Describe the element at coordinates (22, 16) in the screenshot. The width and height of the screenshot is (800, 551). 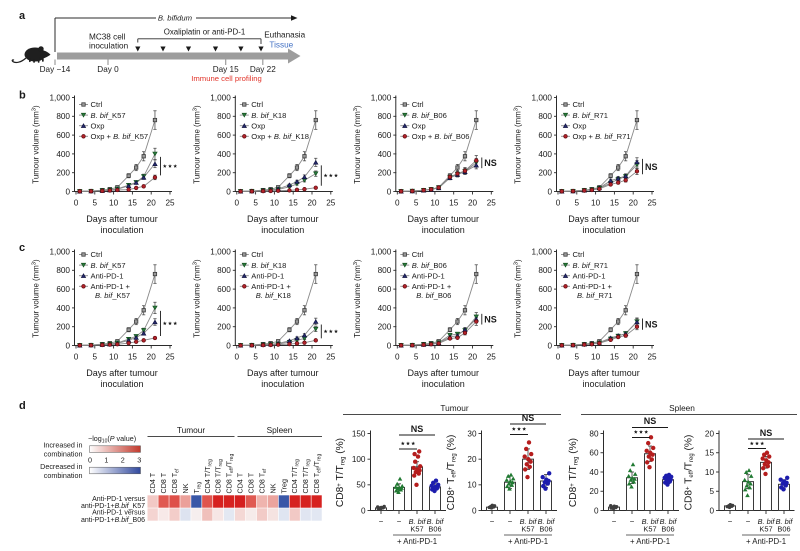
I see `svg-text: a` at that location.